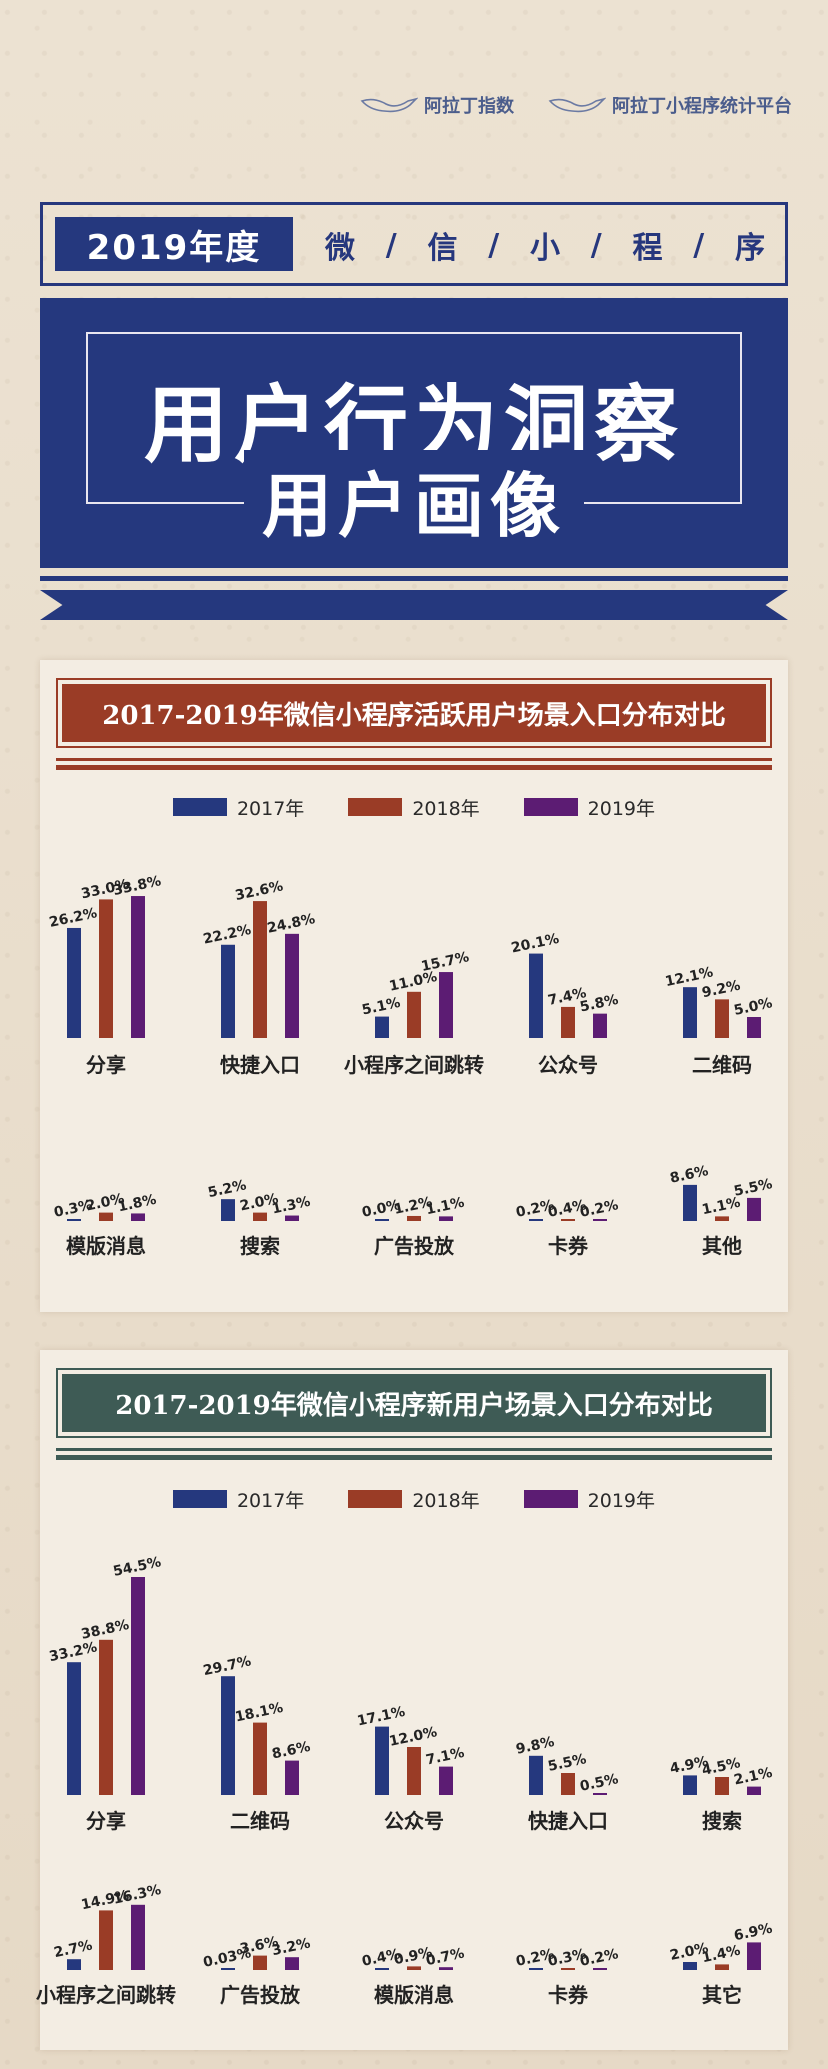 The image size is (828, 2069). I want to click on bar-2017年-二维码, so click(690, 1012).